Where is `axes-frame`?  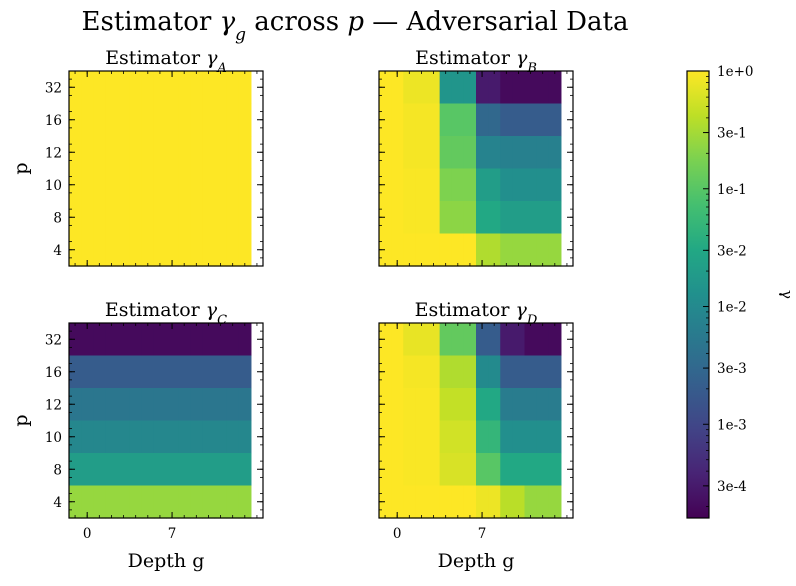
axes-frame is located at coordinates (166, 420).